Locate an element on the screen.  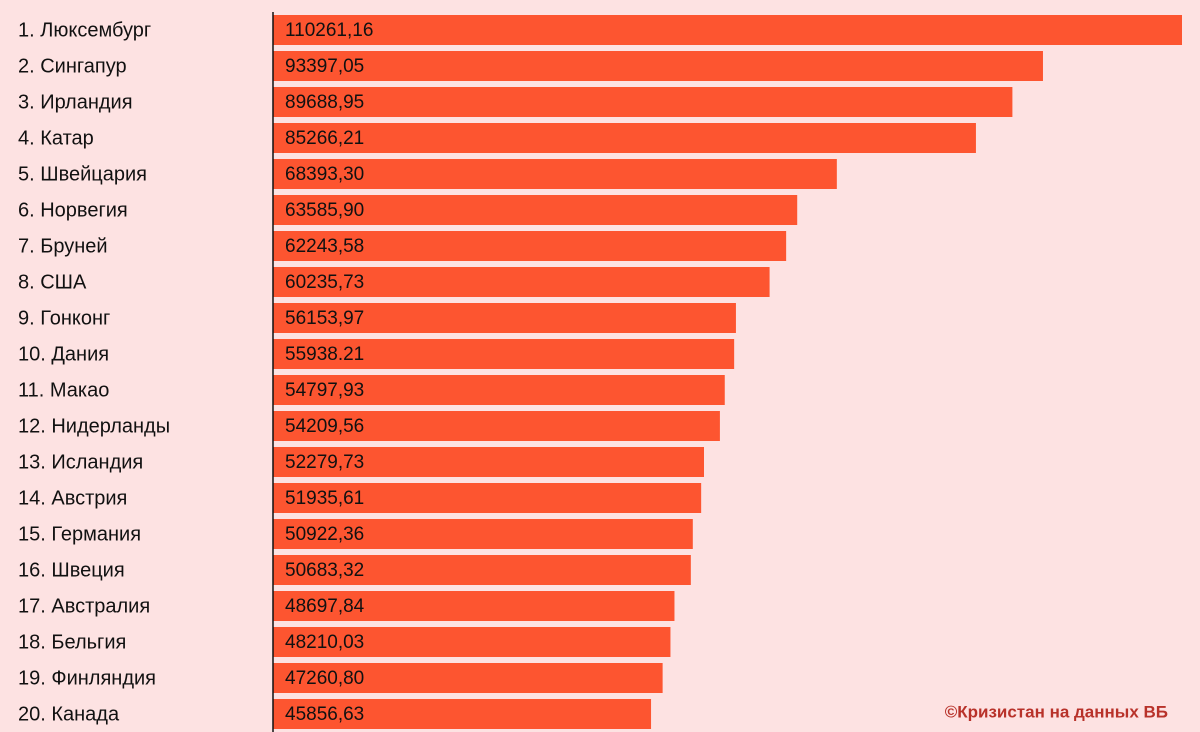
value-label: 62243,58 is located at coordinates (324, 246).